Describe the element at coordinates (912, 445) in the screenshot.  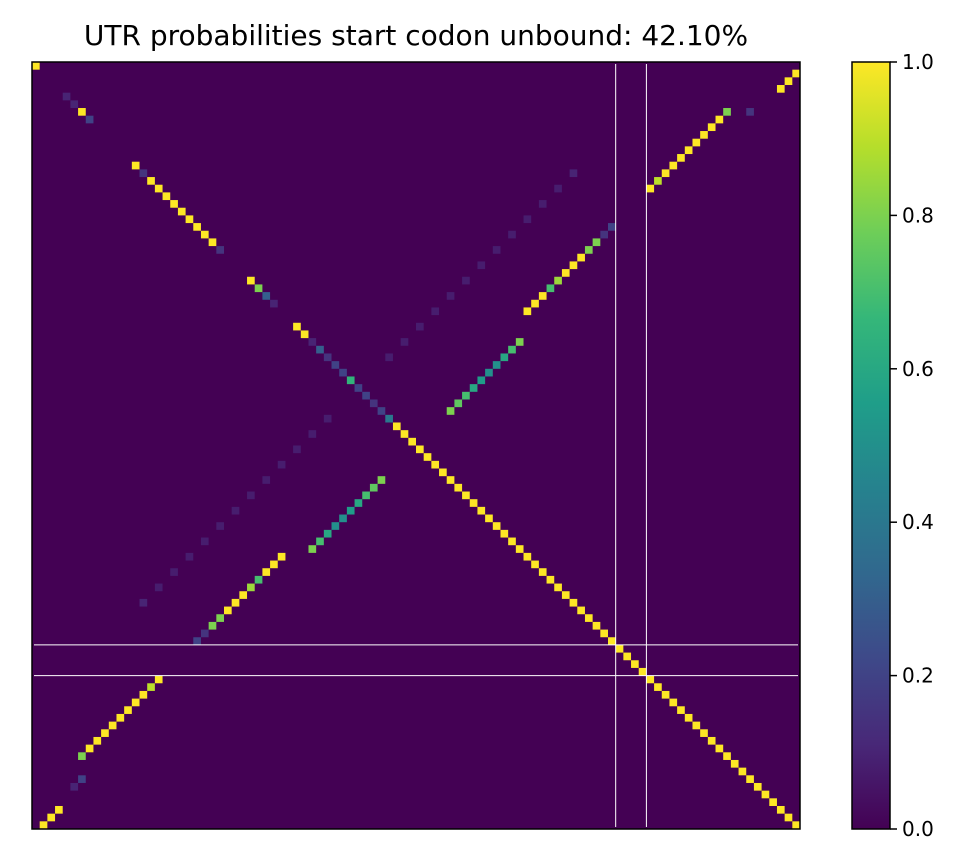
I see `colorbar-ticks: 0.0 0.2 0.4 0.6 0.8 1.0` at that location.